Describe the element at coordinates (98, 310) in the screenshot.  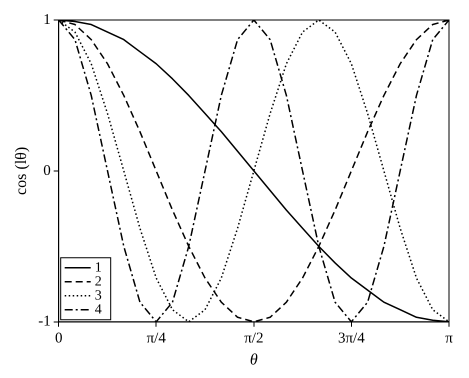
I see `legend-label: 4` at that location.